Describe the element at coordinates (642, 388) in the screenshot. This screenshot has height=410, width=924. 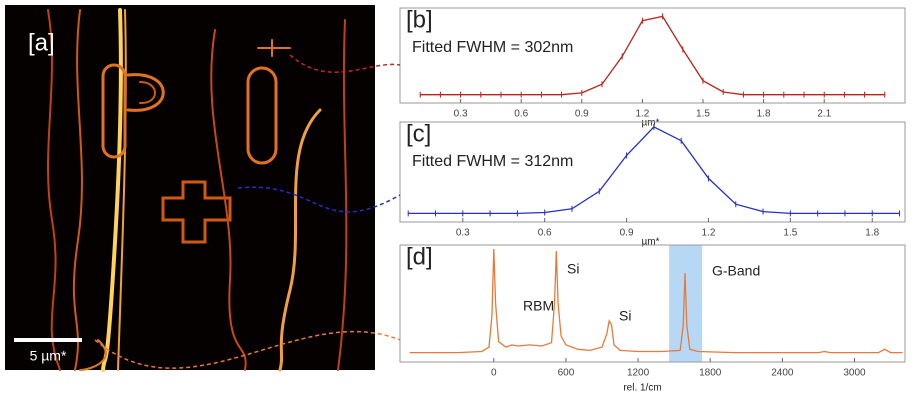
I see `x-axis-label: rel. 1/cm` at that location.